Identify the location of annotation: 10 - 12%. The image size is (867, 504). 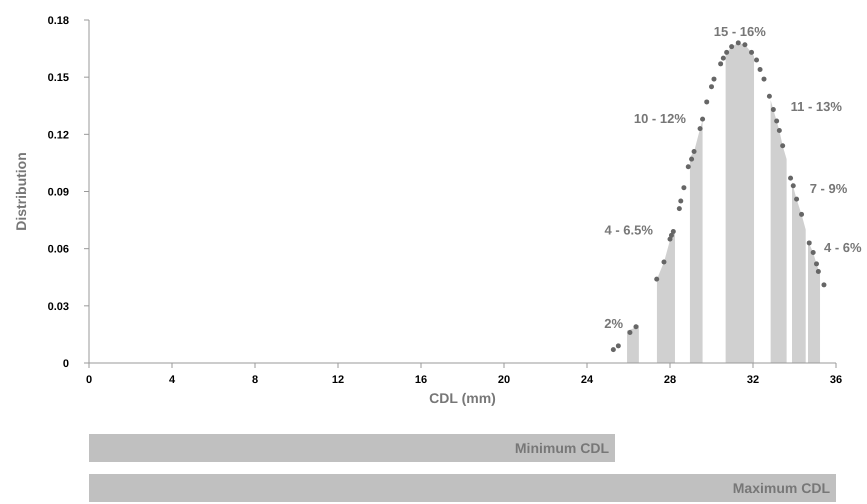
(660, 118).